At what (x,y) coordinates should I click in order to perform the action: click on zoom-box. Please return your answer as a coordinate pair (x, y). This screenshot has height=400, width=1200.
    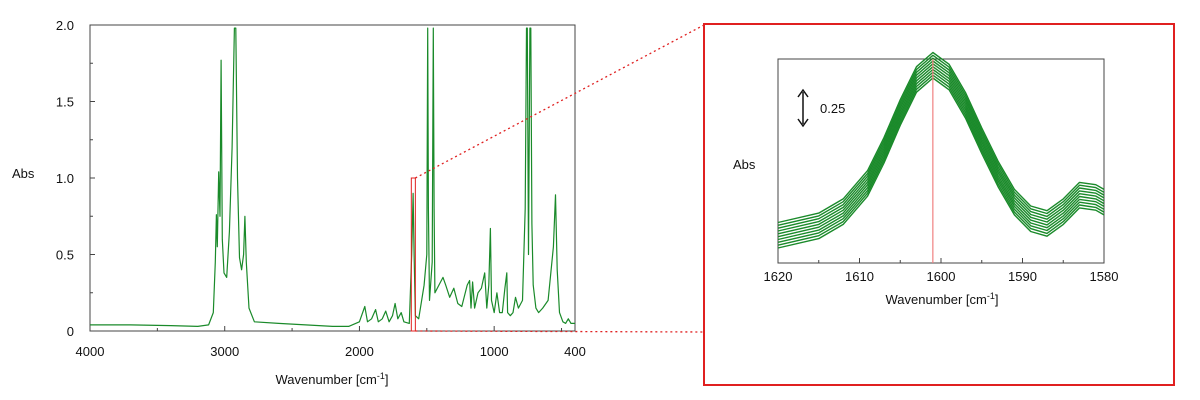
    Looking at the image, I should click on (413, 254).